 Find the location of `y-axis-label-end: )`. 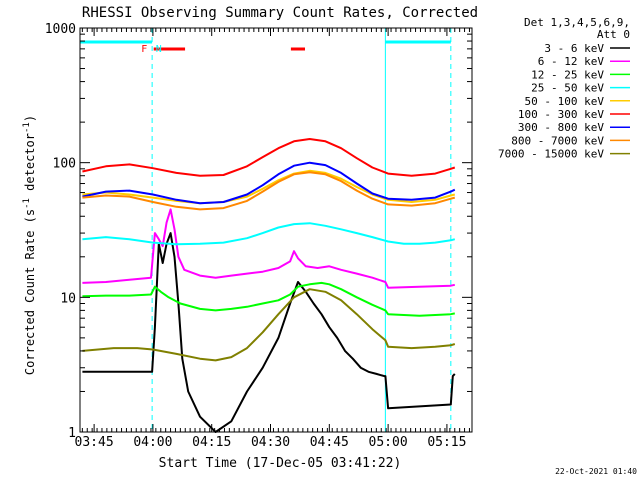

y-axis-label-end: ) is located at coordinates (30, 118).